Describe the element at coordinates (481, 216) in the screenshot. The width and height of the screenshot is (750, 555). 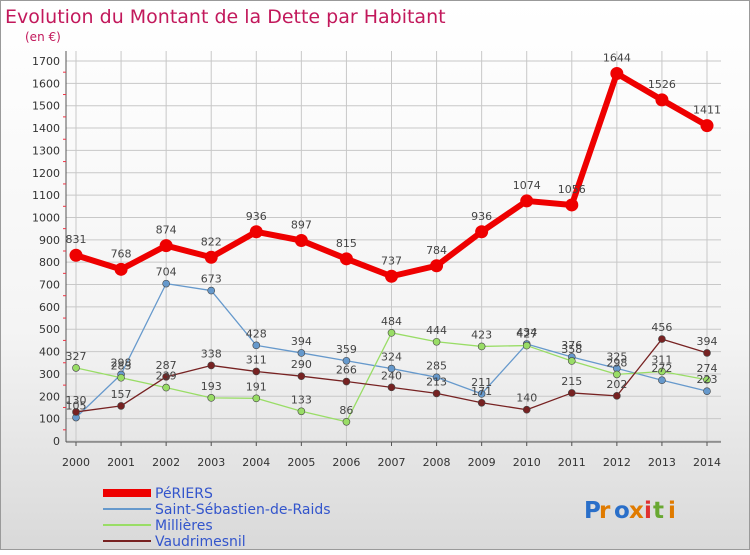
I see `data-label: 936` at that location.